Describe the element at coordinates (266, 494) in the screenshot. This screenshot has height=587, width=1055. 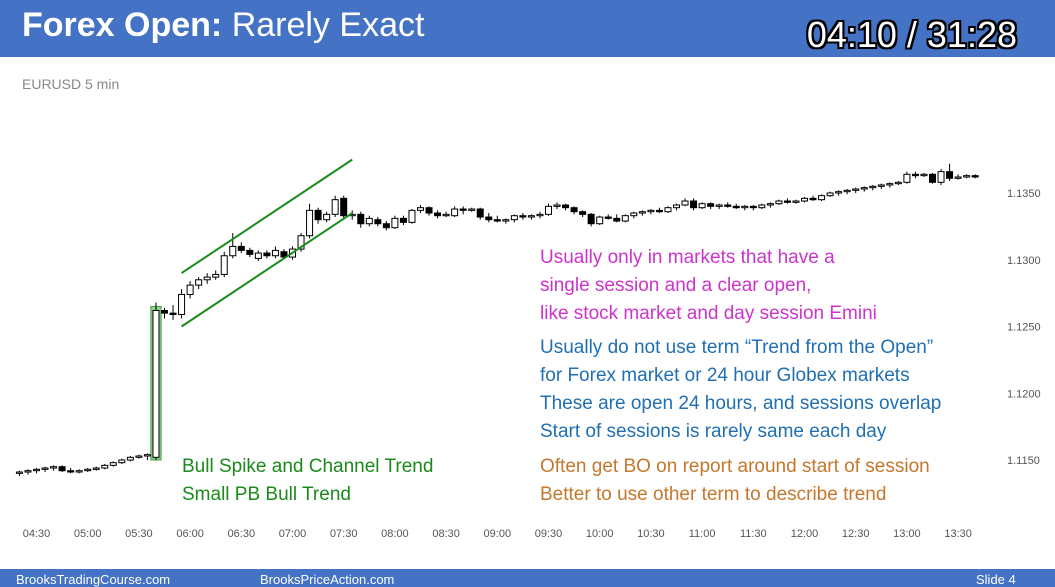
I see `note-green-line: Small PB Bull Trend` at that location.